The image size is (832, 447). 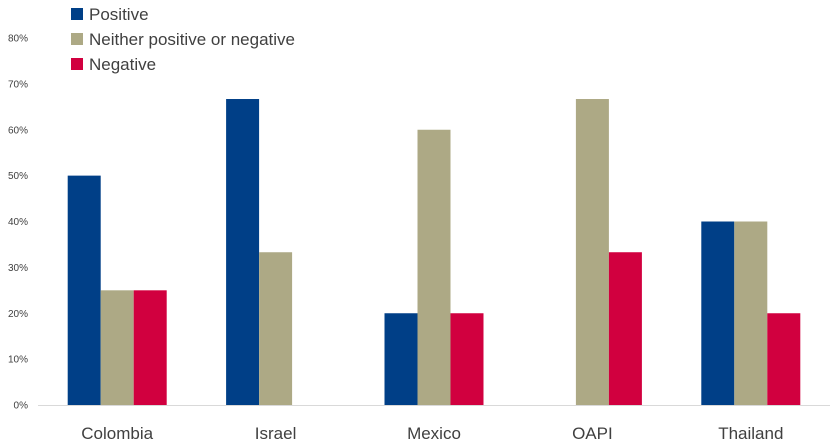 I want to click on bar-israel-positive, so click(x=243, y=252).